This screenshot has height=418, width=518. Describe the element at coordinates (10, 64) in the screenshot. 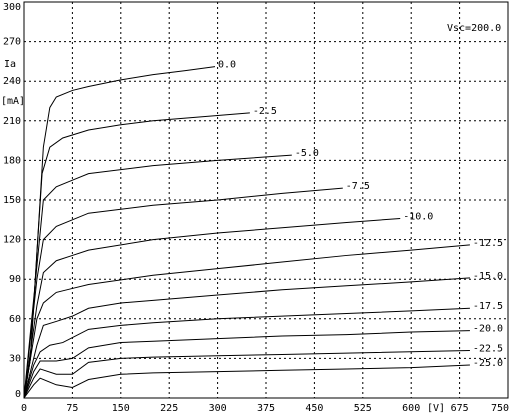

I see `y-axis-label: Ia` at that location.